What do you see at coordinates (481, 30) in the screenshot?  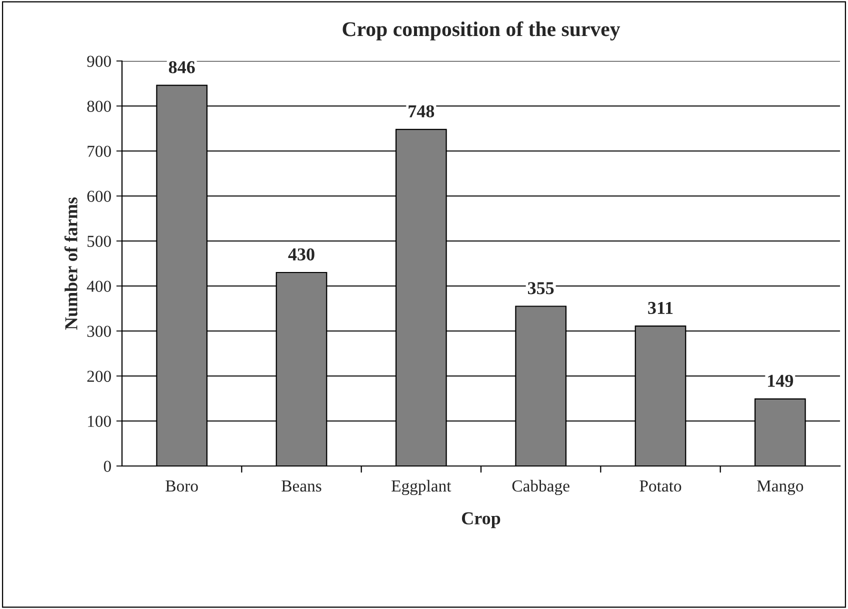 I see `chart-title: Crop composition of the survey` at bounding box center [481, 30].